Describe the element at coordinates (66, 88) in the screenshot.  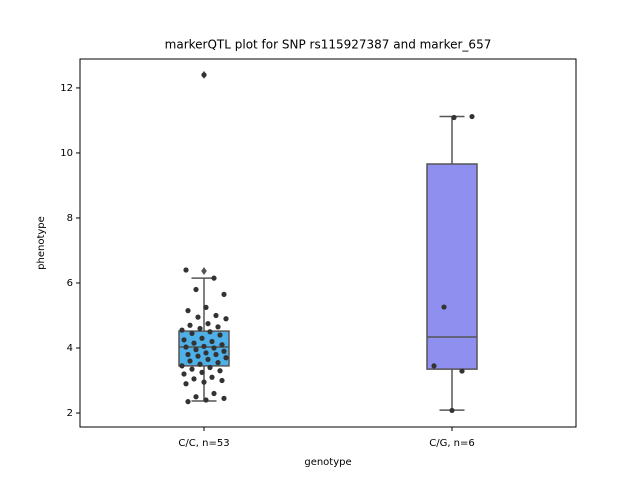
I see `y-tick-label: 12` at that location.